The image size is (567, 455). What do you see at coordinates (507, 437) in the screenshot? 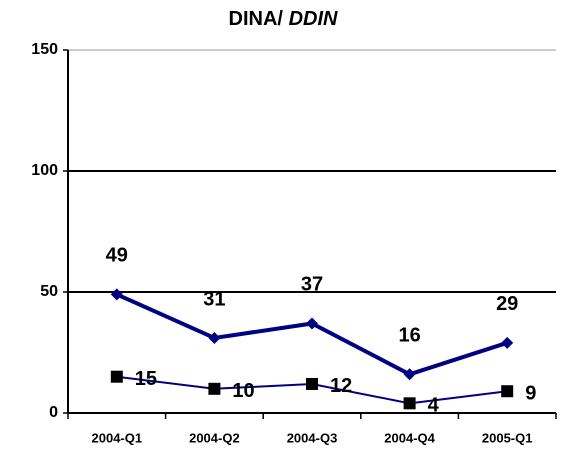
I see `x-tick-label: 2005-Q1` at bounding box center [507, 437].